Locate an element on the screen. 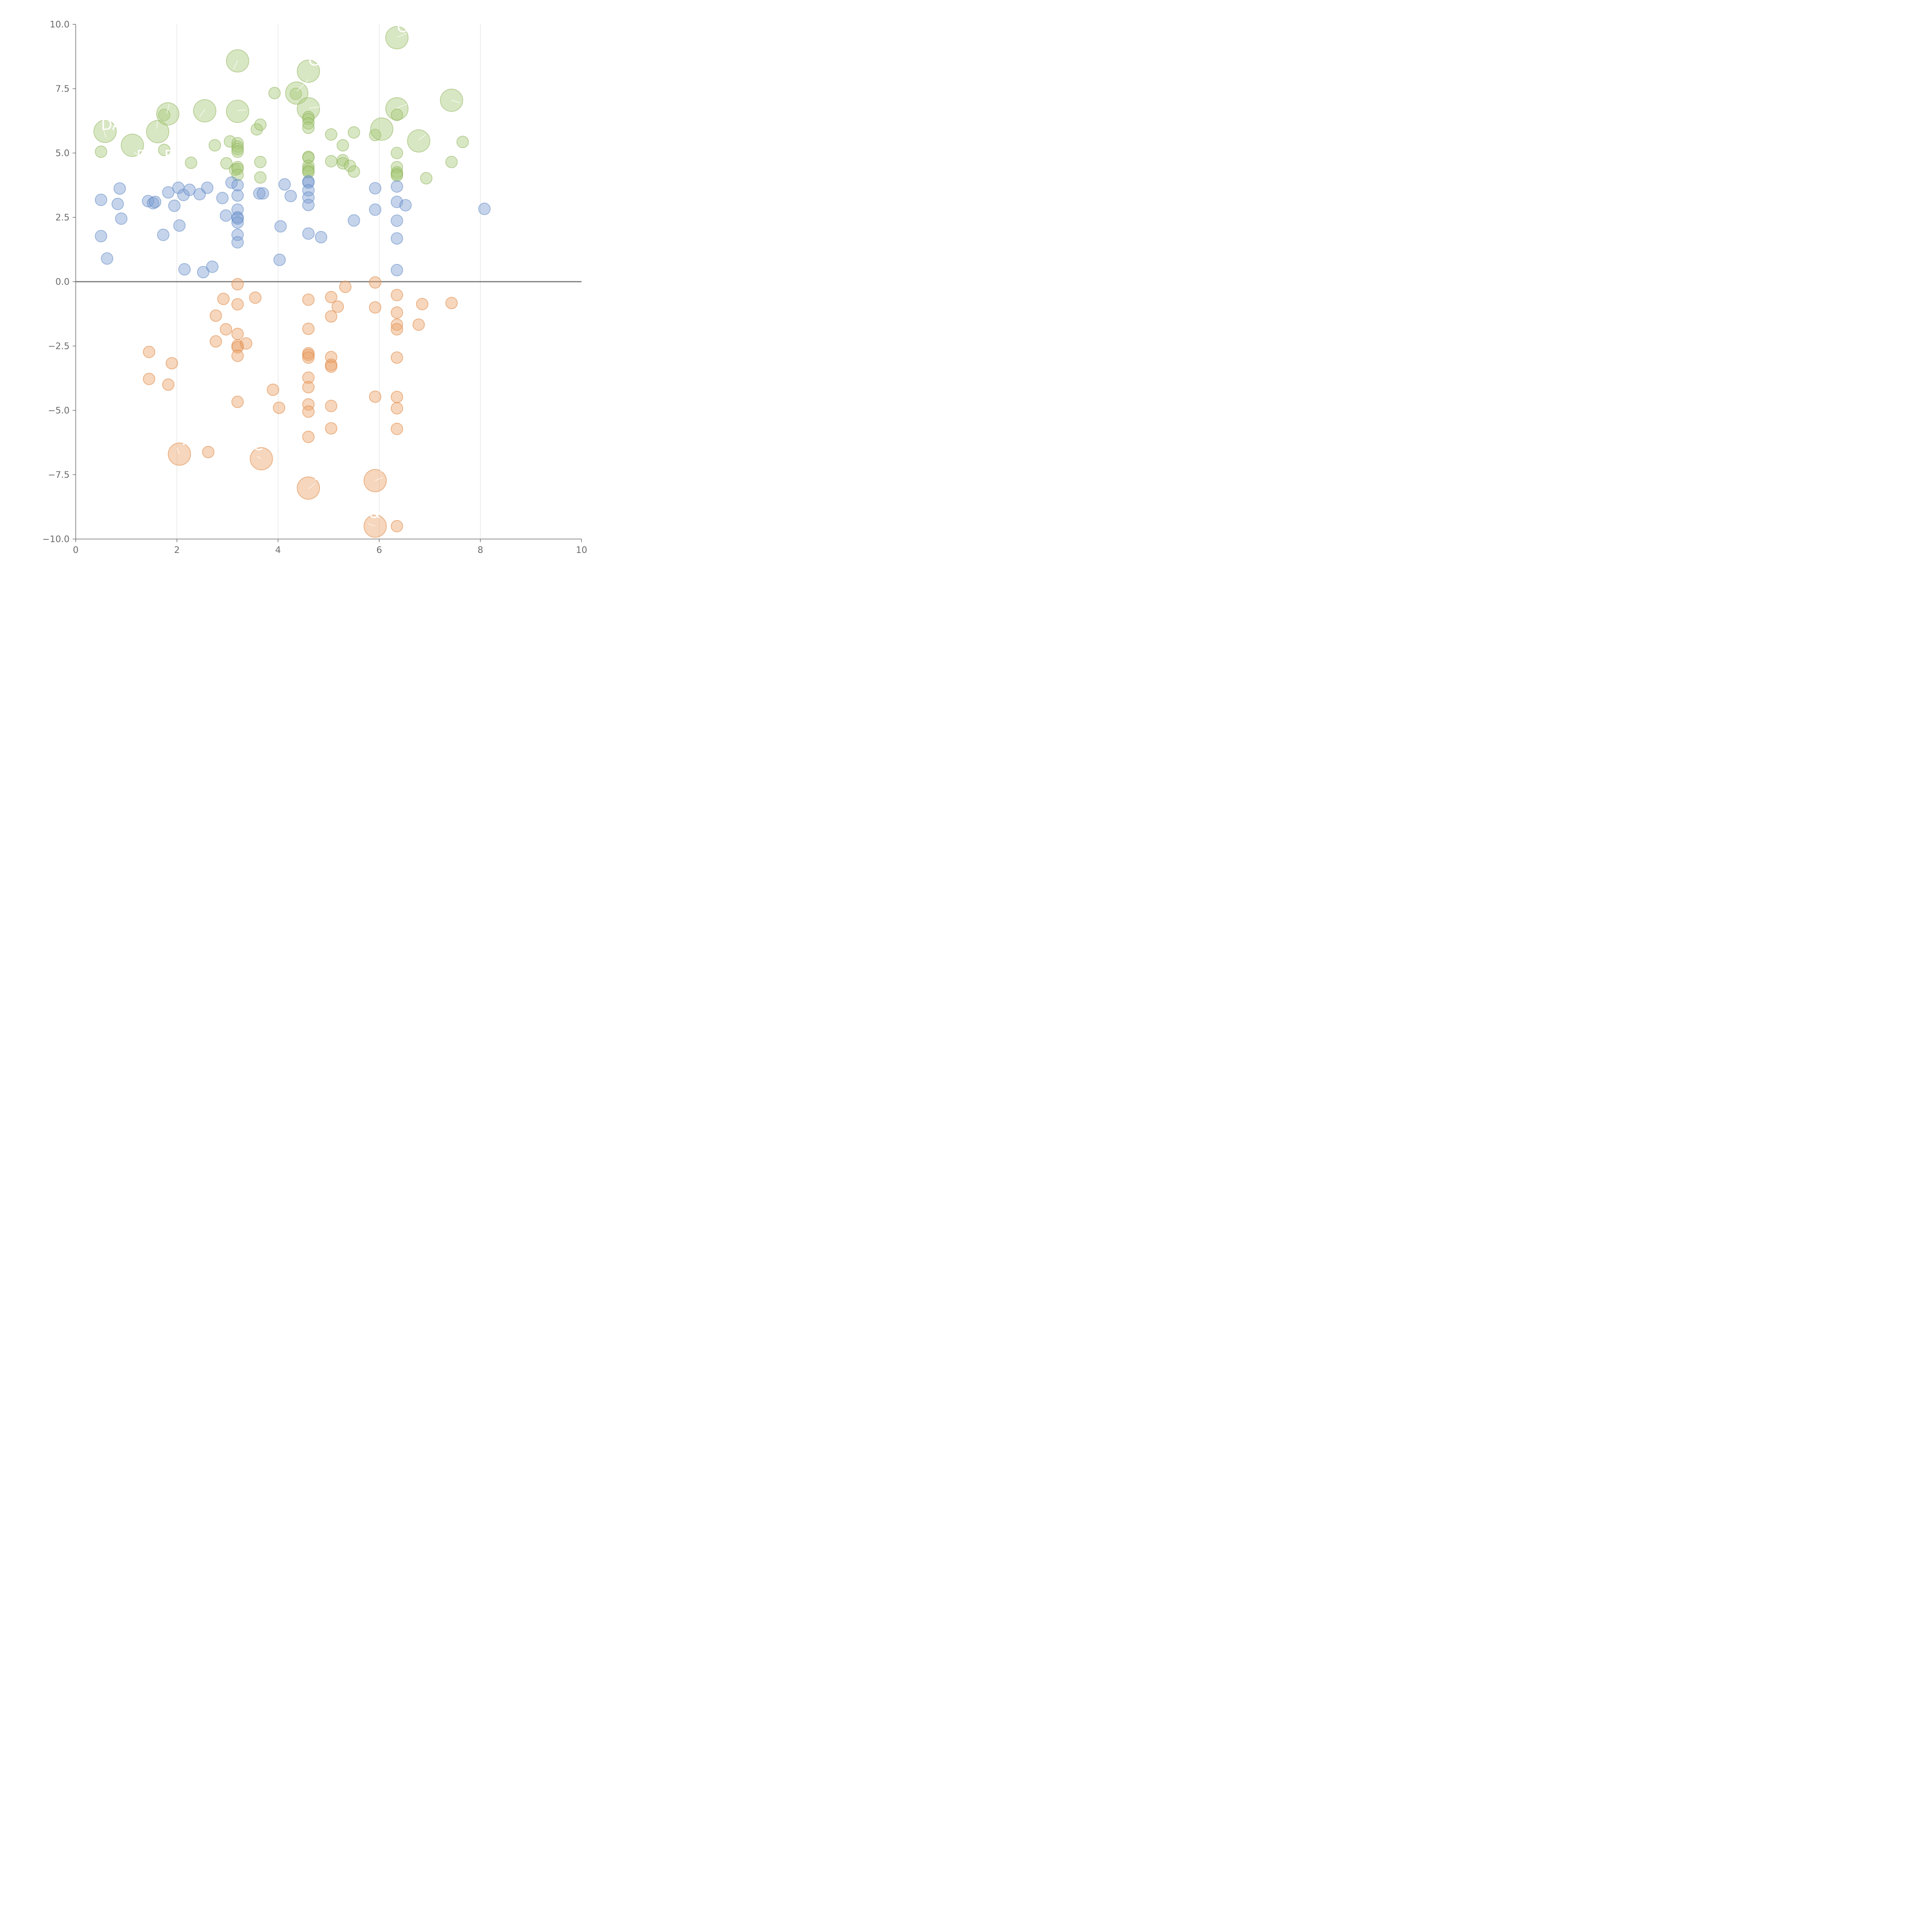  bubble-label: GM is located at coordinates (320, 61).